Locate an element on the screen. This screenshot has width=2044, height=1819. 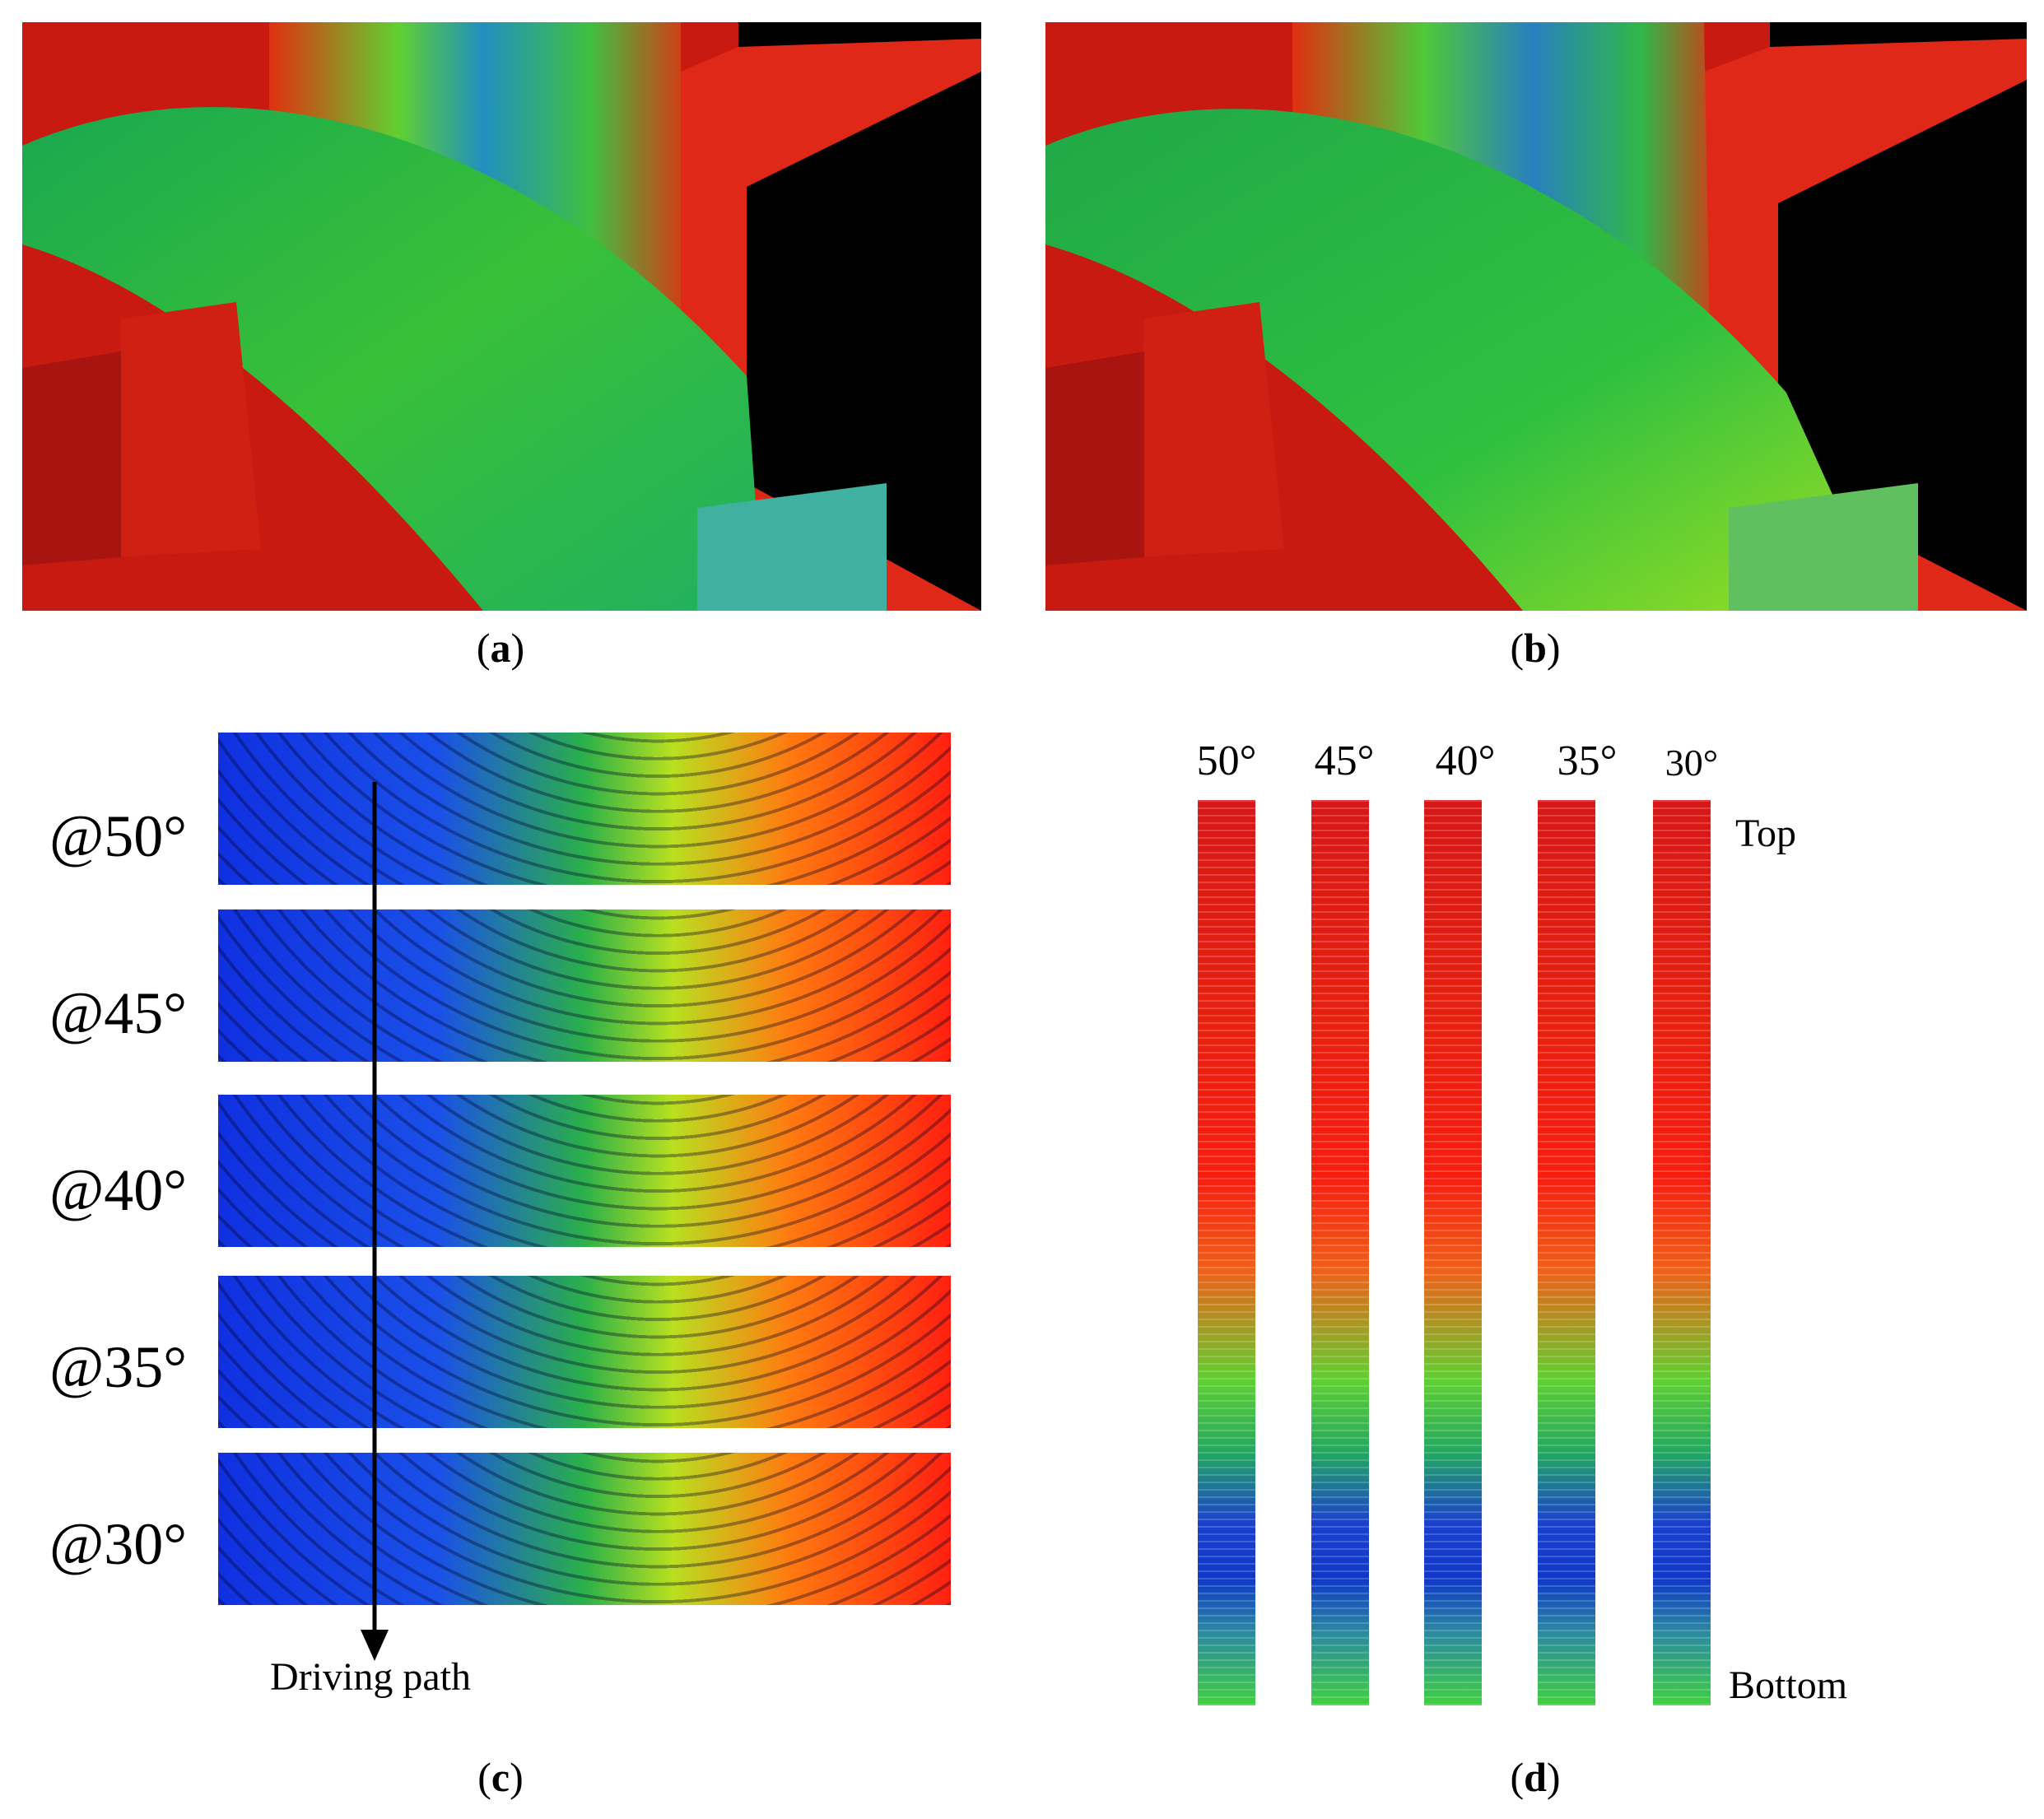
panel-a-caption: (a) is located at coordinates (500, 648).